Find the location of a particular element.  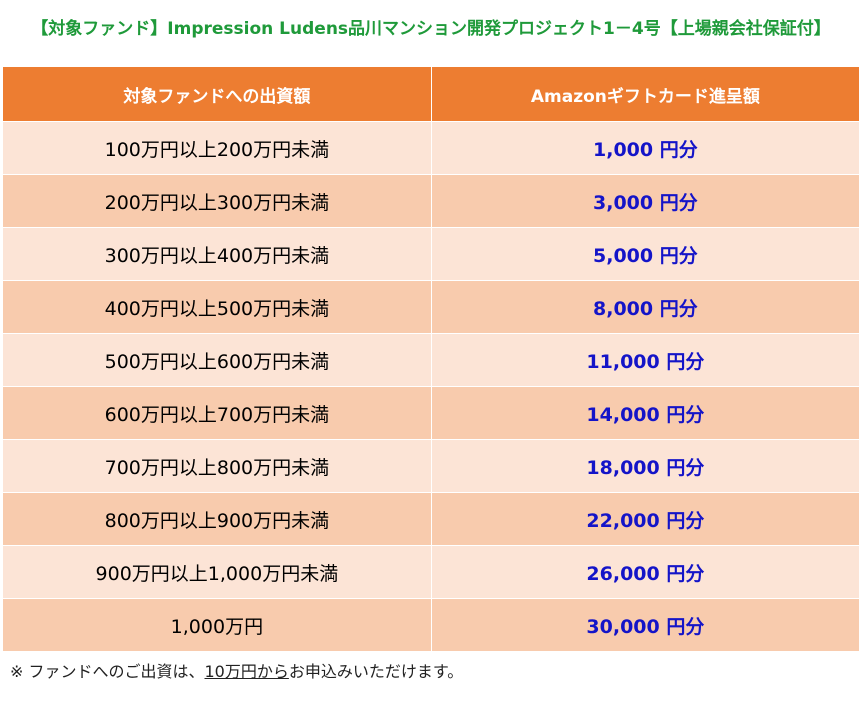

table-row: 800万円以上900万円未満 22,000 円分 is located at coordinates (432, 519).